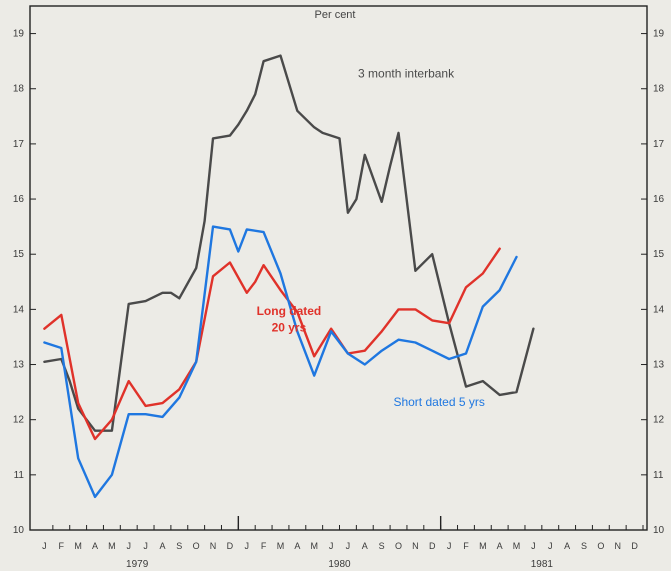  I want to click on y-tick-label-right: 18, so click(659, 89).